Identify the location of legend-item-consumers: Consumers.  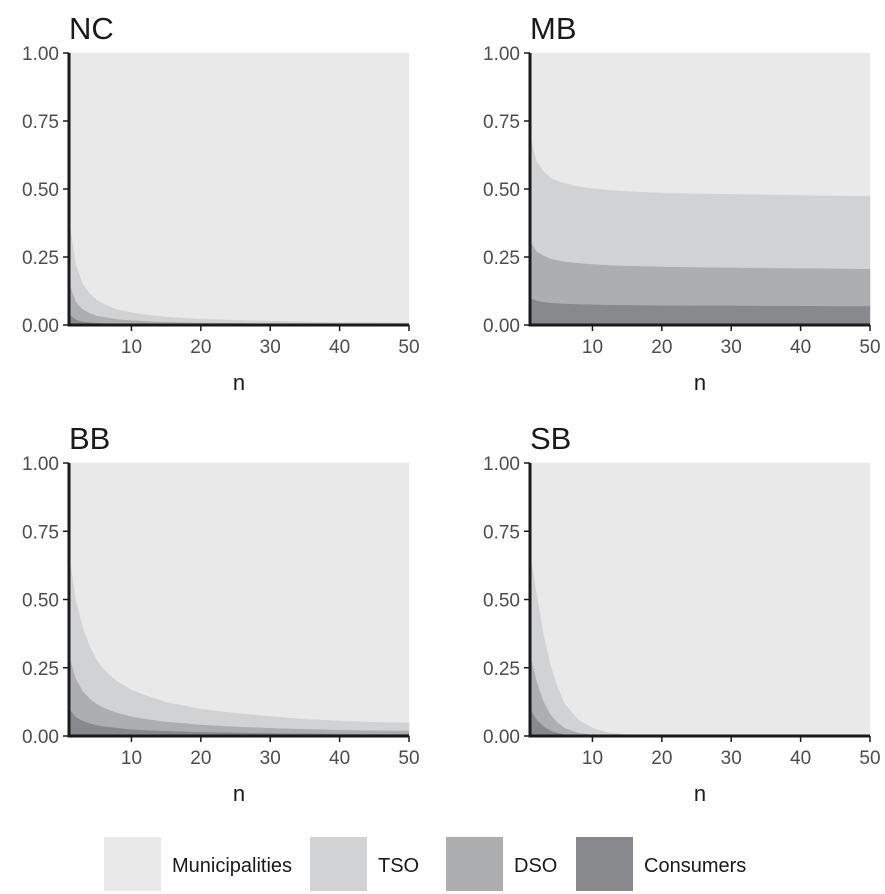
(661, 864).